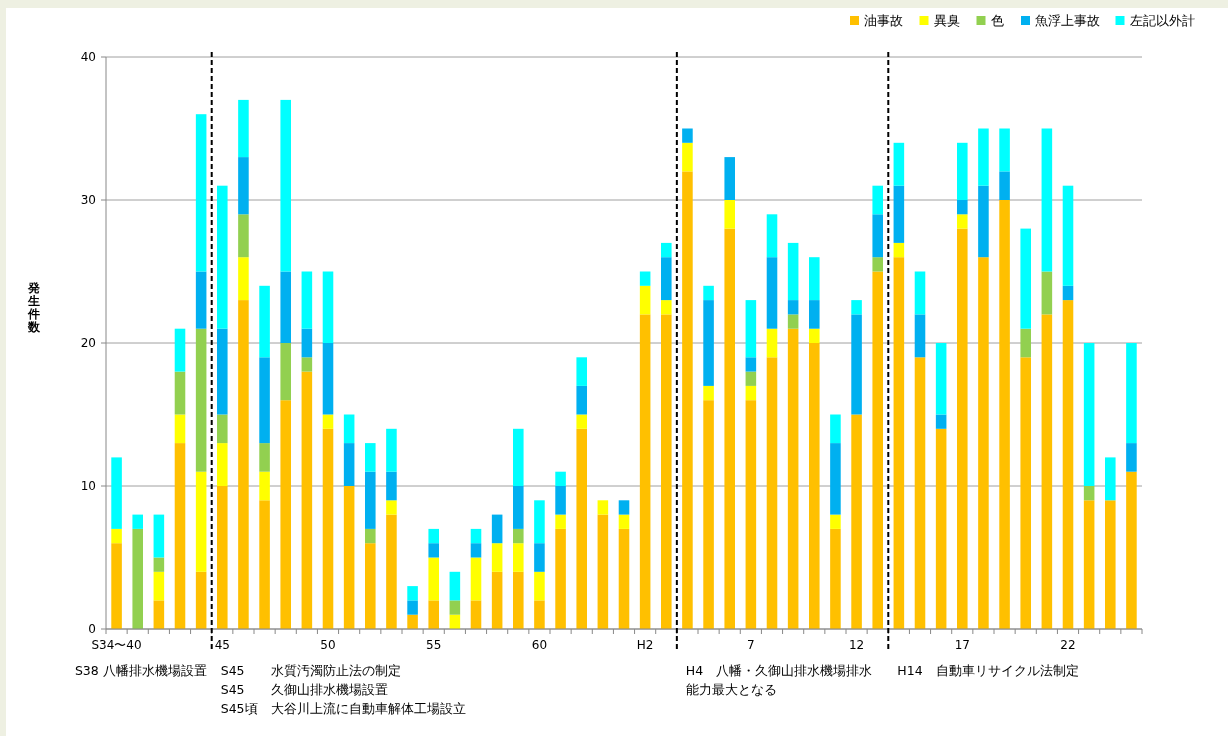  Describe the element at coordinates (779, 680) in the screenshot. I see `text: H4 八幡・久御山排水機場排水能力最大となる` at that location.